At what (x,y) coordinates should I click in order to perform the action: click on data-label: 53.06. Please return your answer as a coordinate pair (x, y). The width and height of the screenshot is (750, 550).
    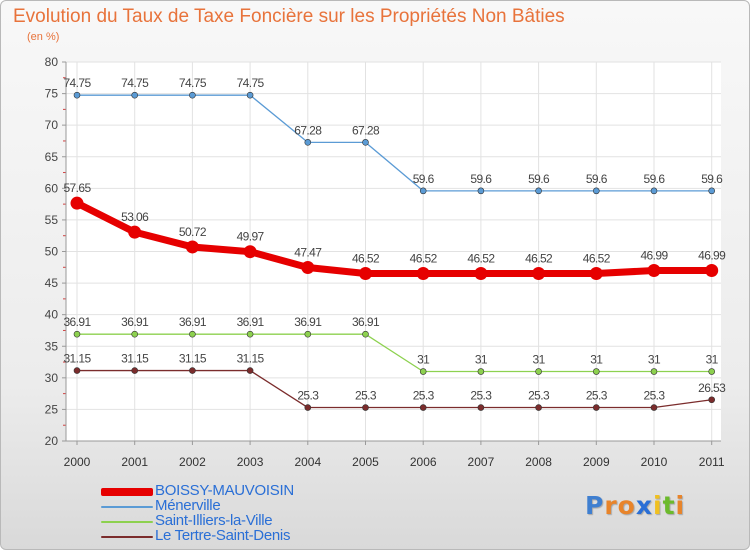
    Looking at the image, I should click on (135, 217).